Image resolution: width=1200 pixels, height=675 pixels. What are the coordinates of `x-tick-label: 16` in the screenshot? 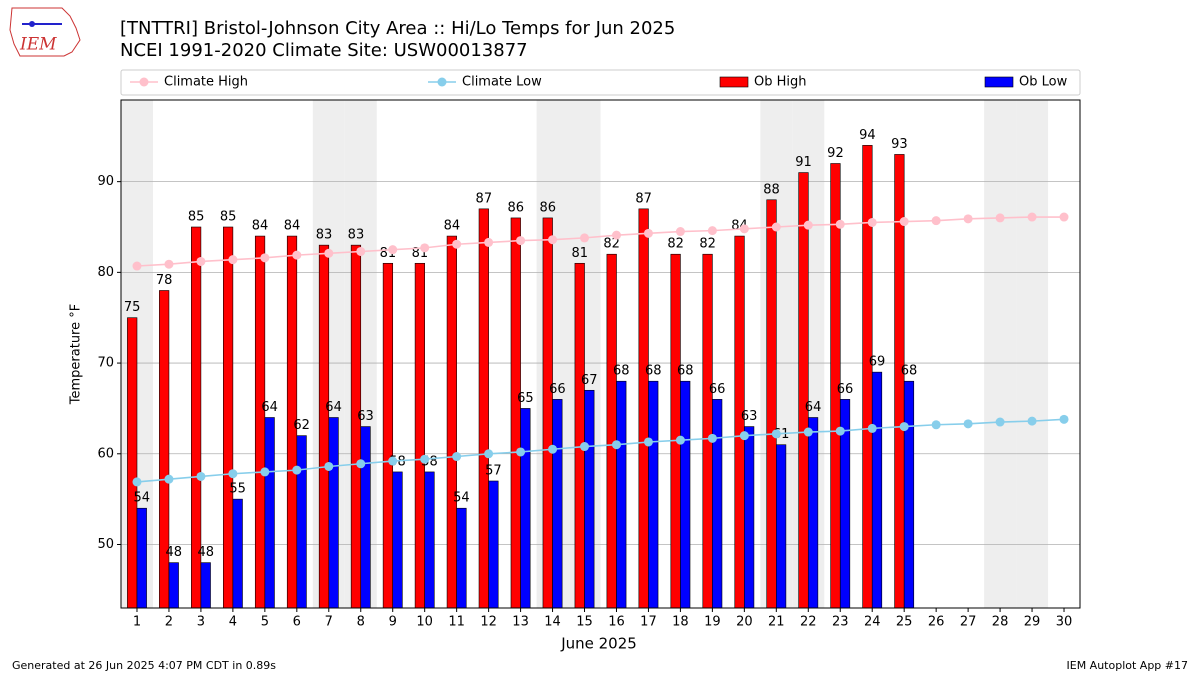 It's located at (616, 622).